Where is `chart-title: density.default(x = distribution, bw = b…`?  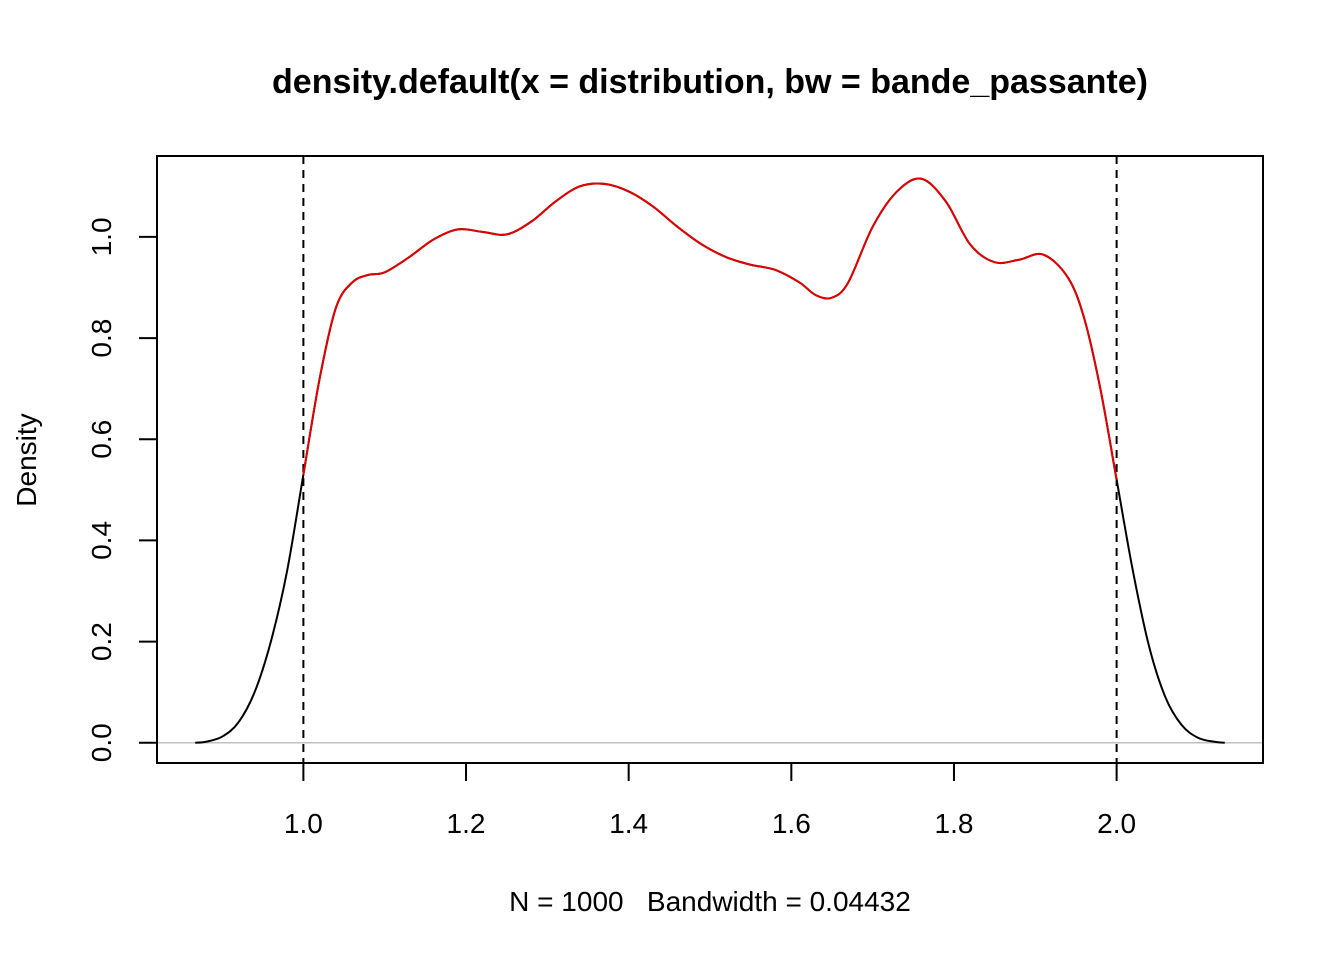 chart-title: density.default(x = distribution, bw = b… is located at coordinates (710, 82).